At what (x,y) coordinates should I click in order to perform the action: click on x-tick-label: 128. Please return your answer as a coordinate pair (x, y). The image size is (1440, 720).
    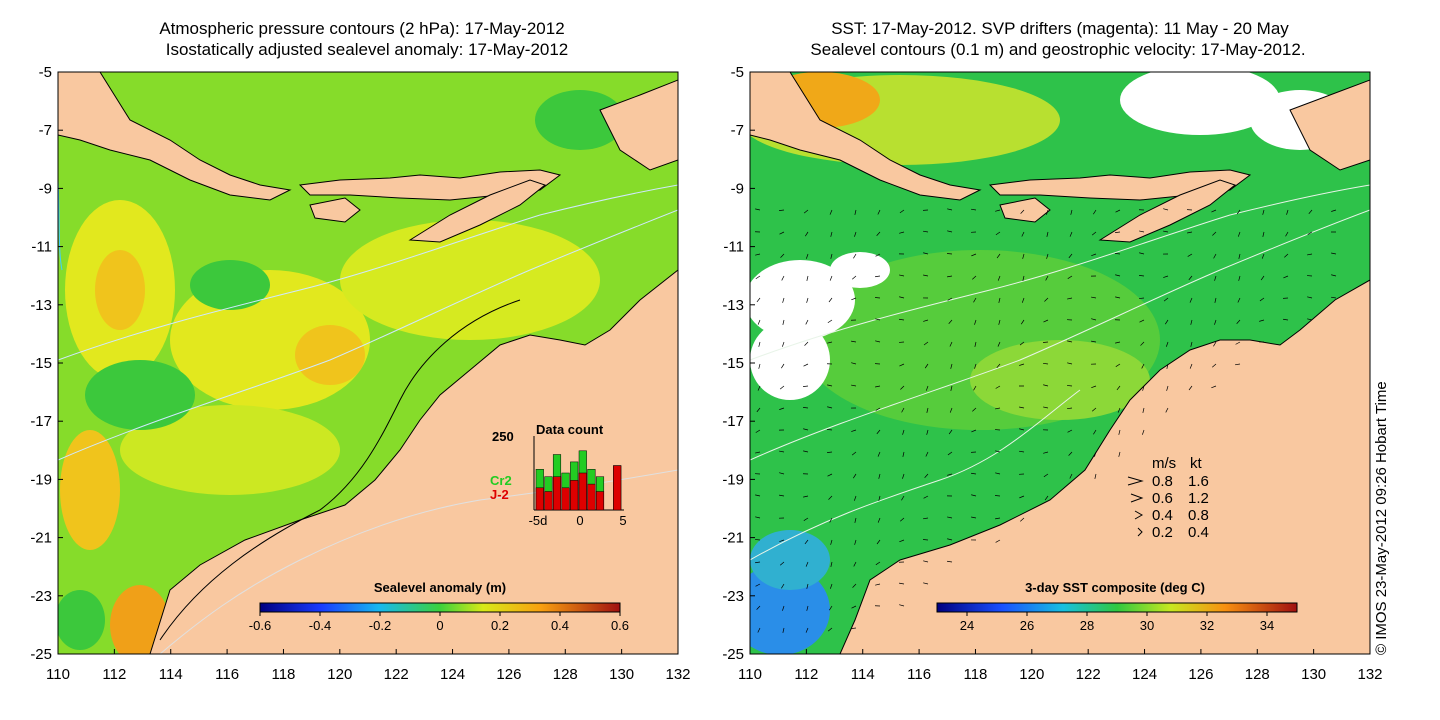
    Looking at the image, I should click on (565, 674).